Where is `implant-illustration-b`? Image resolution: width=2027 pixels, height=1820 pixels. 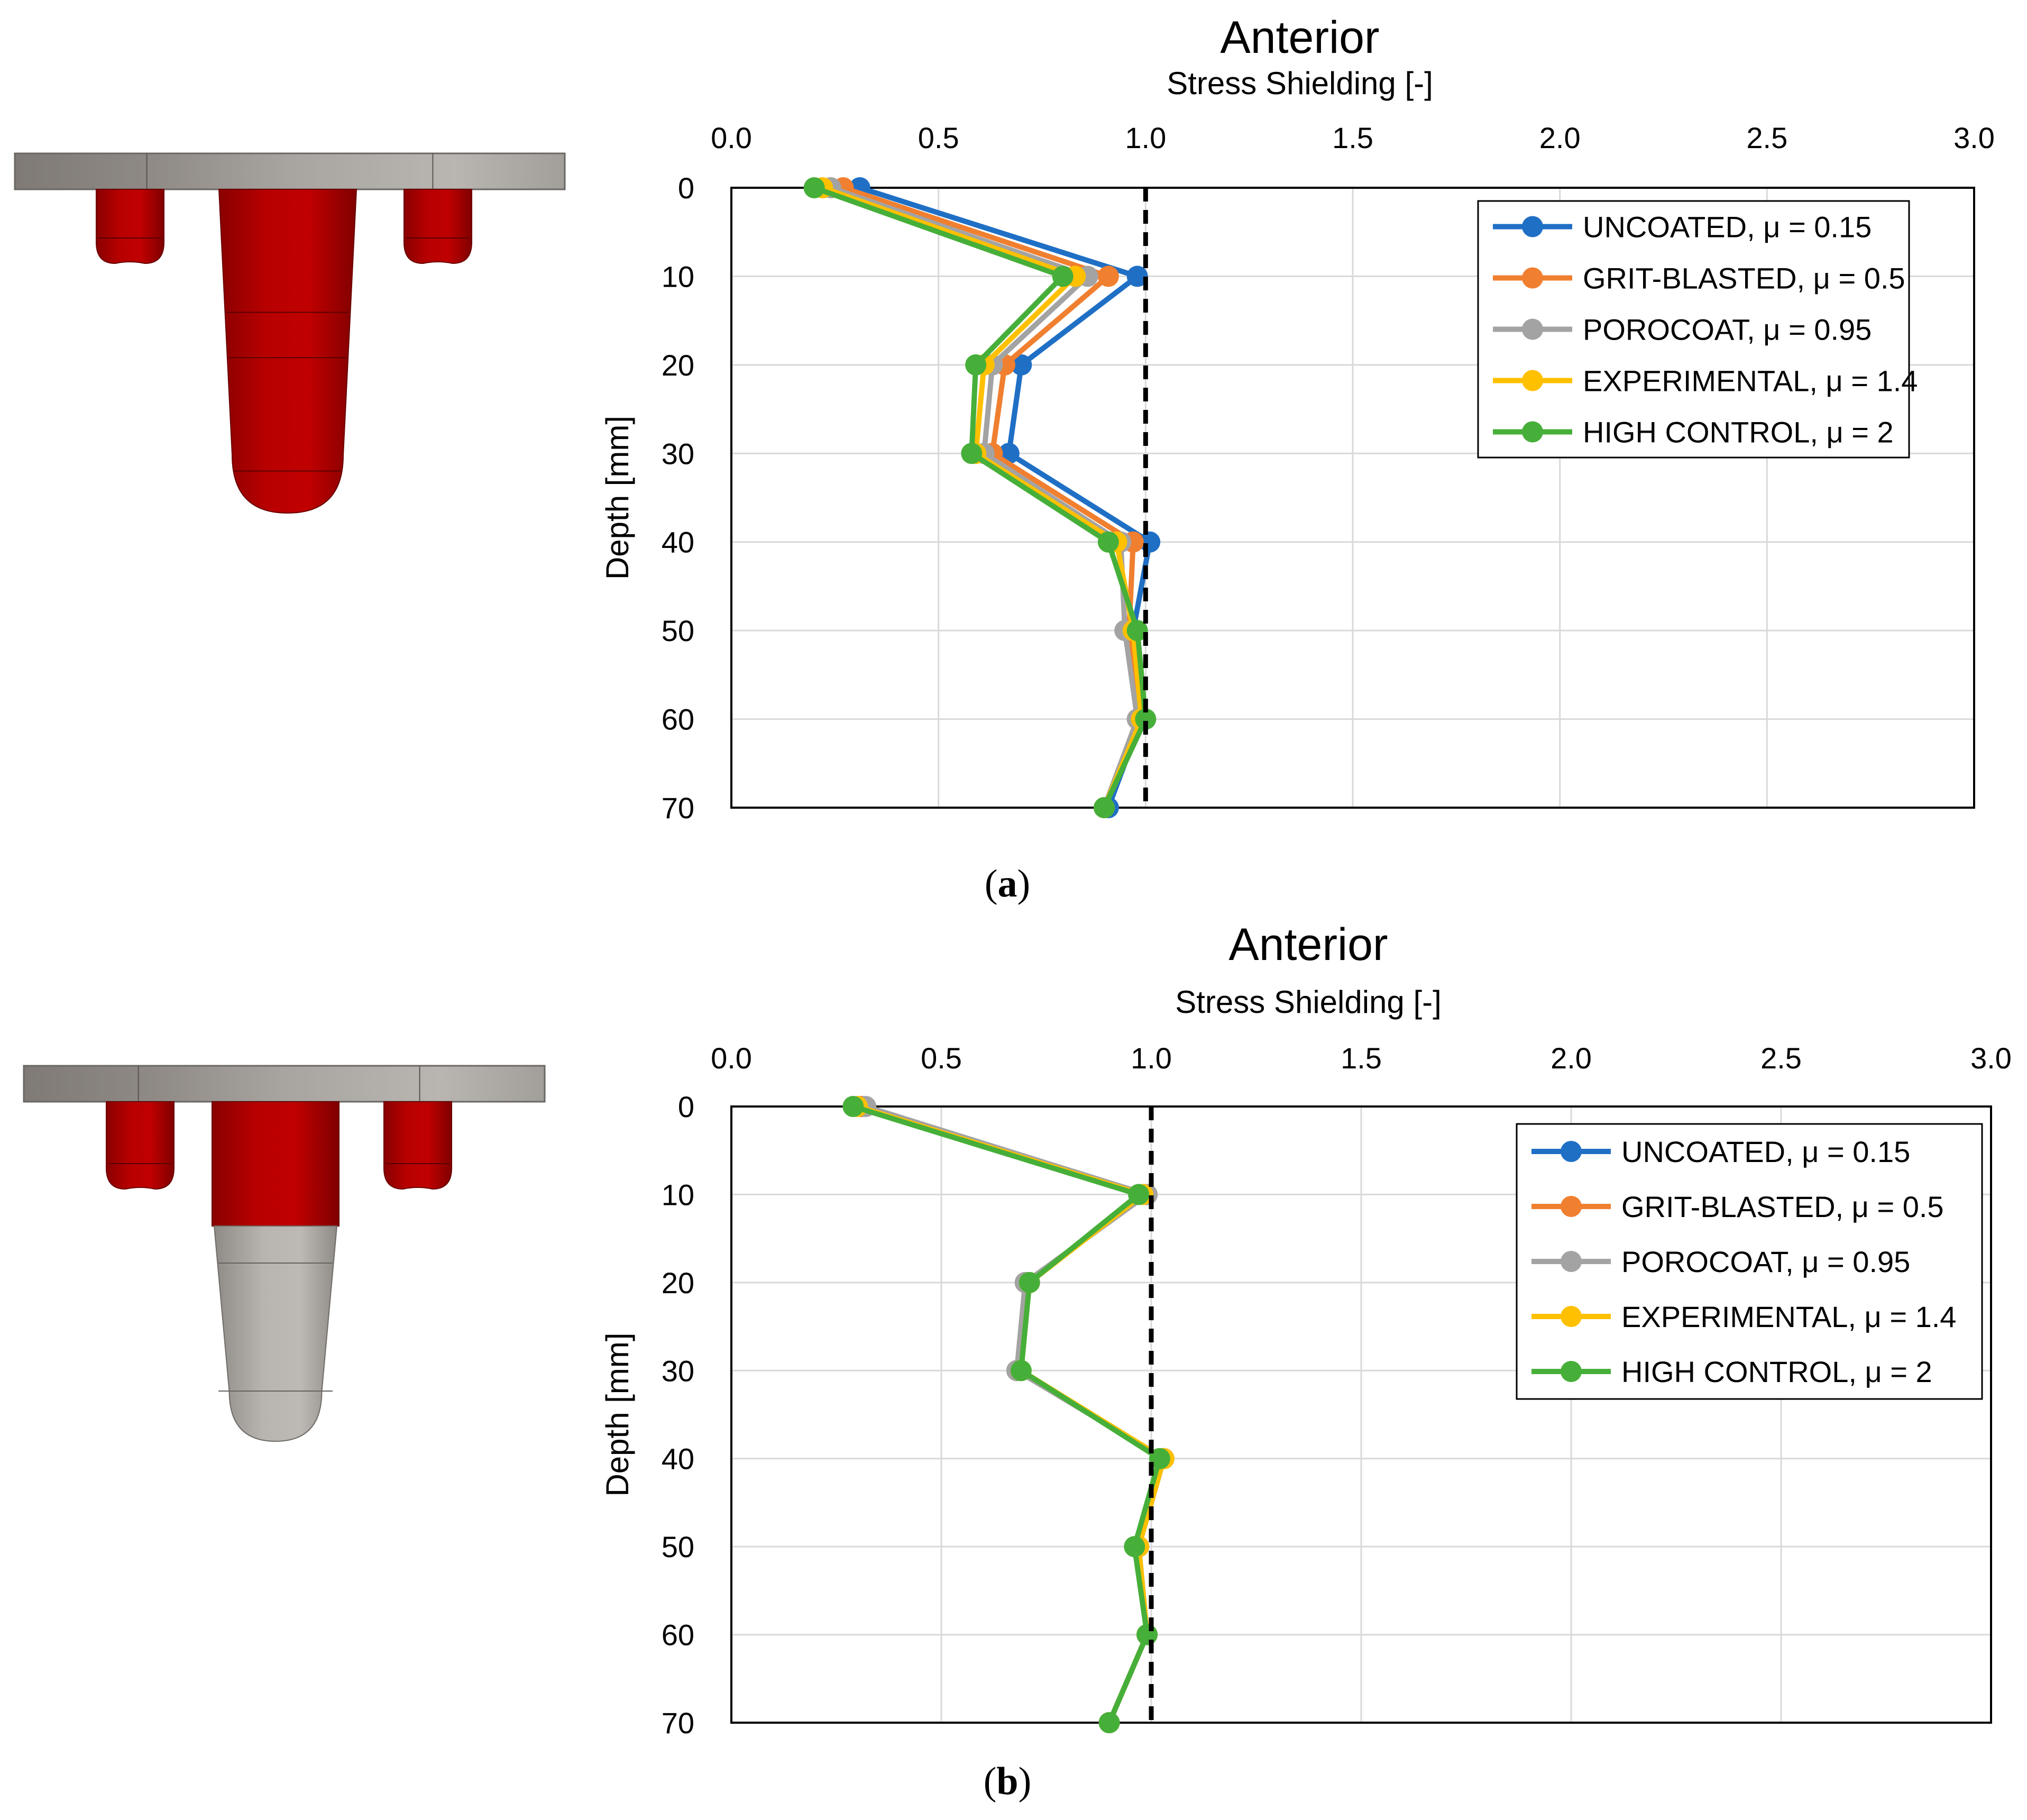
implant-illustration-b is located at coordinates (284, 1253).